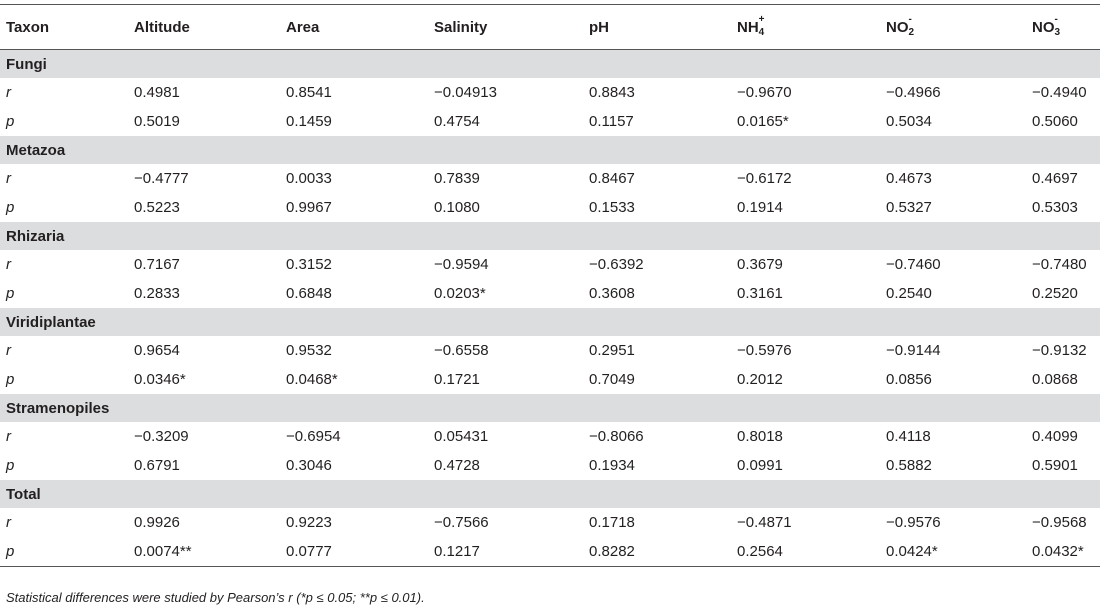 This screenshot has width=1100, height=612. Describe the element at coordinates (760, 264) in the screenshot. I see `table-cell: 0.3679` at that location.